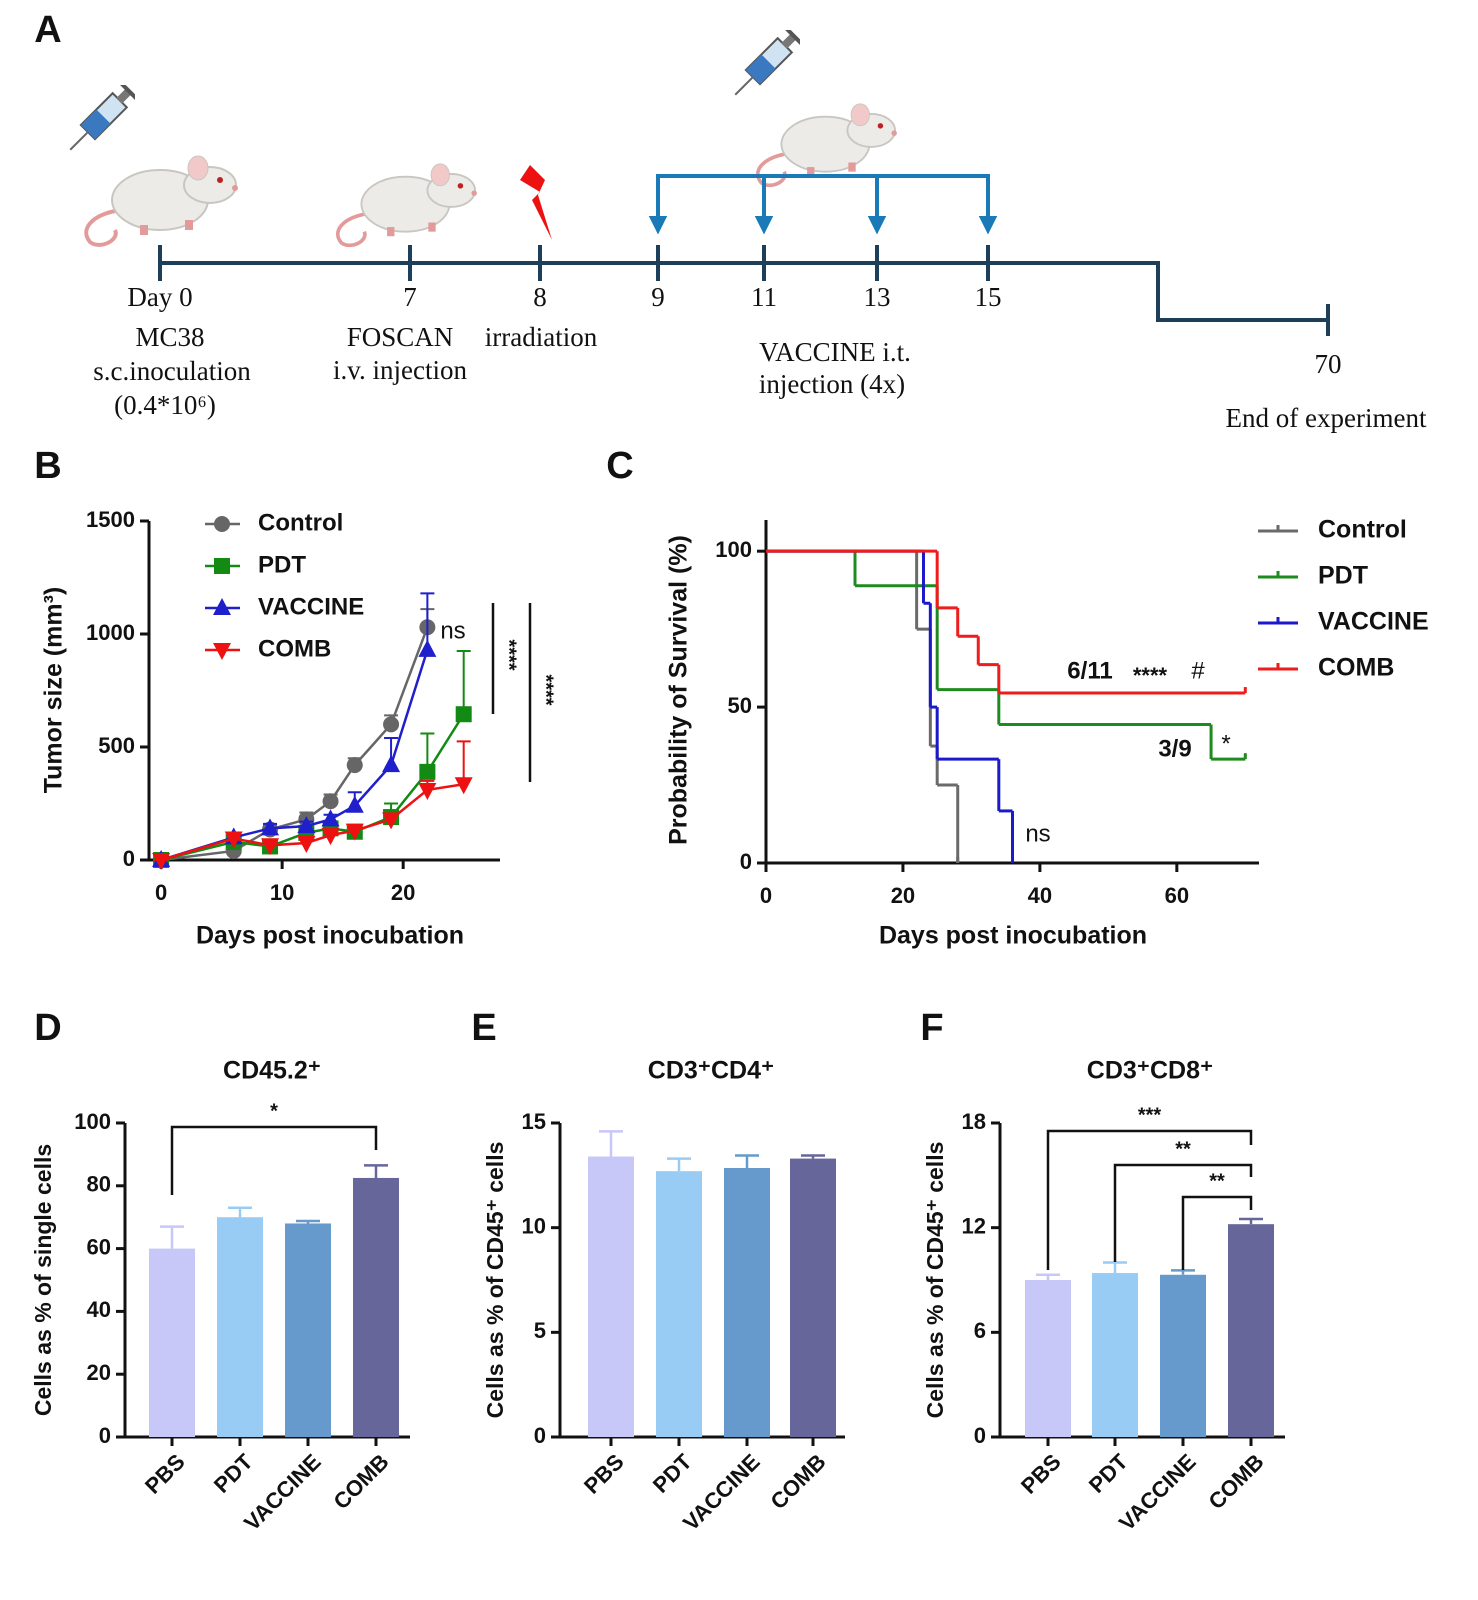 The height and width of the screenshot is (1600, 1478). Describe the element at coordinates (99, 1184) in the screenshot. I see `y-tick-label: 80` at that location.